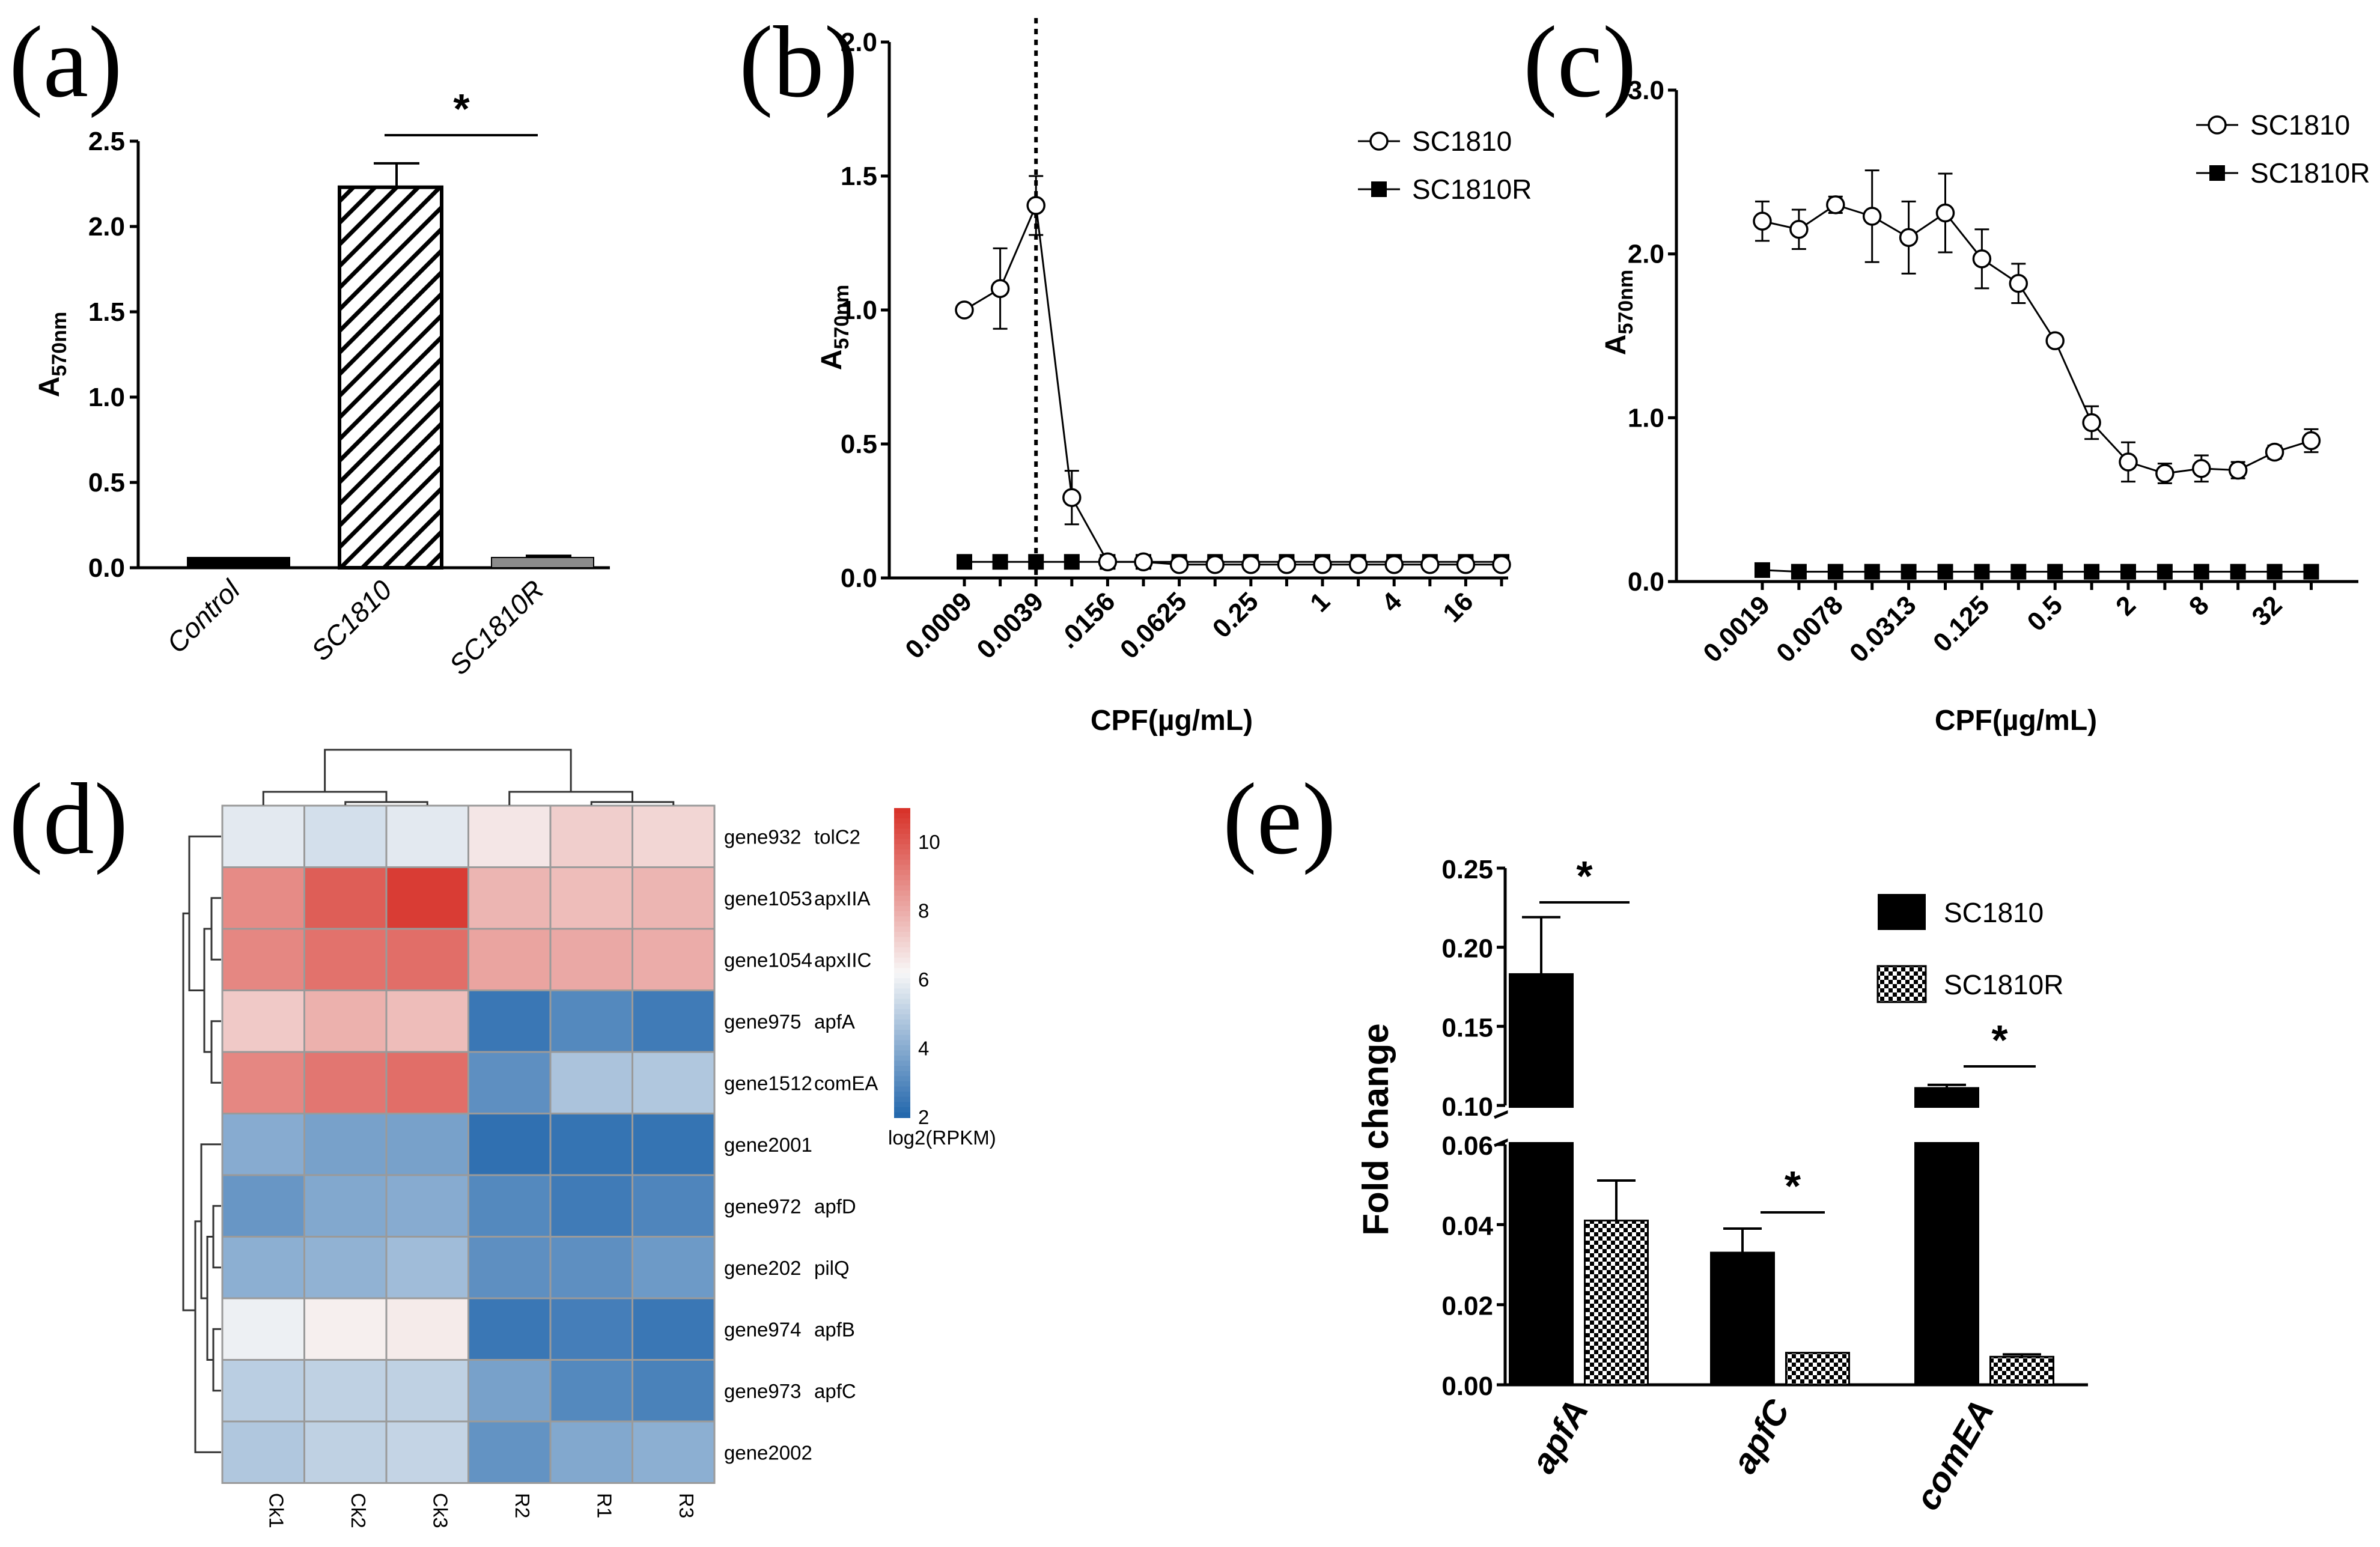 The image size is (2380, 1547). Describe the element at coordinates (768, 1083) in the screenshot. I see `d-row-gene-label: gene1512` at that location.